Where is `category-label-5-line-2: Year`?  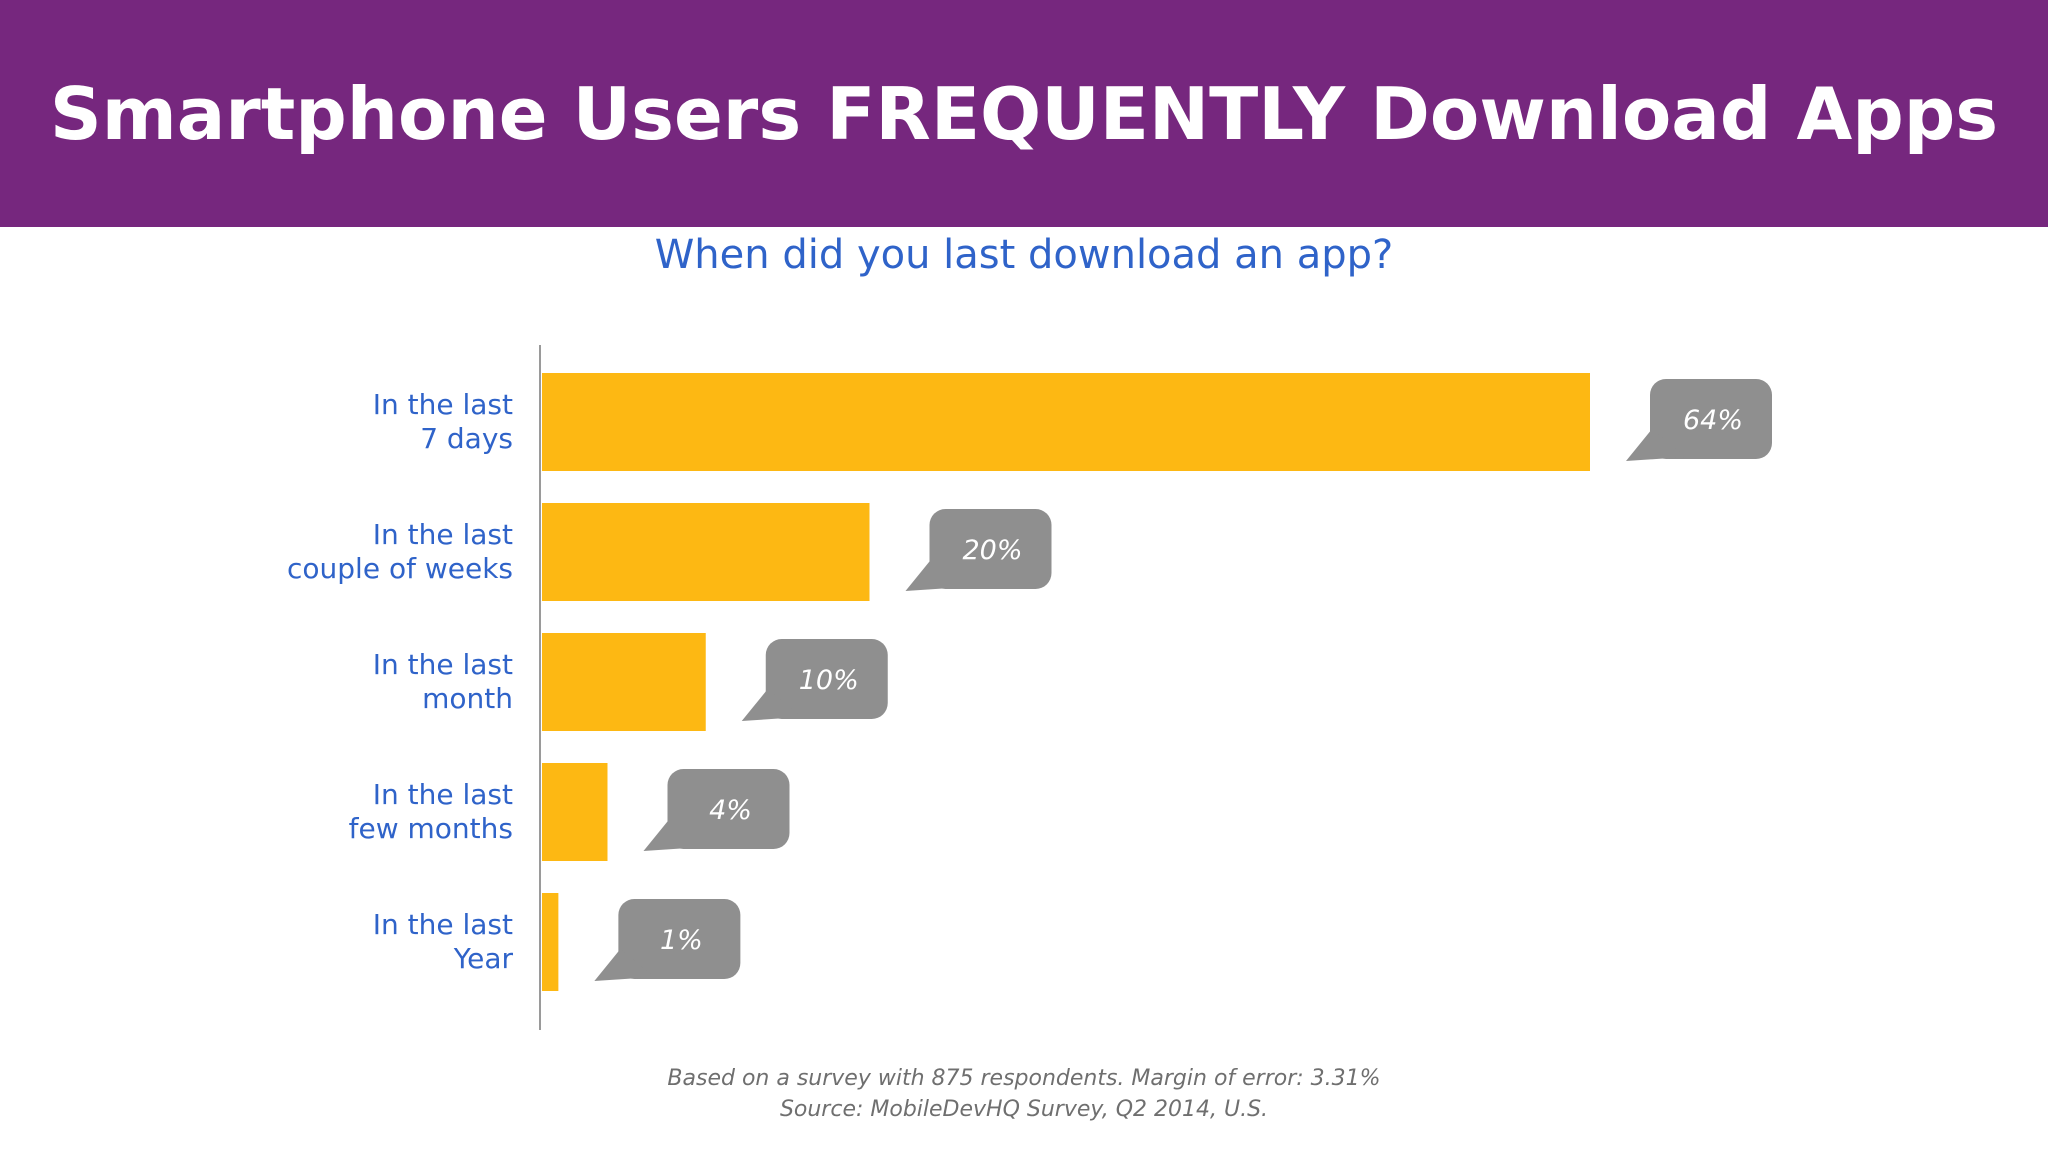
category-label-5-line-2: Year is located at coordinates (483, 958).